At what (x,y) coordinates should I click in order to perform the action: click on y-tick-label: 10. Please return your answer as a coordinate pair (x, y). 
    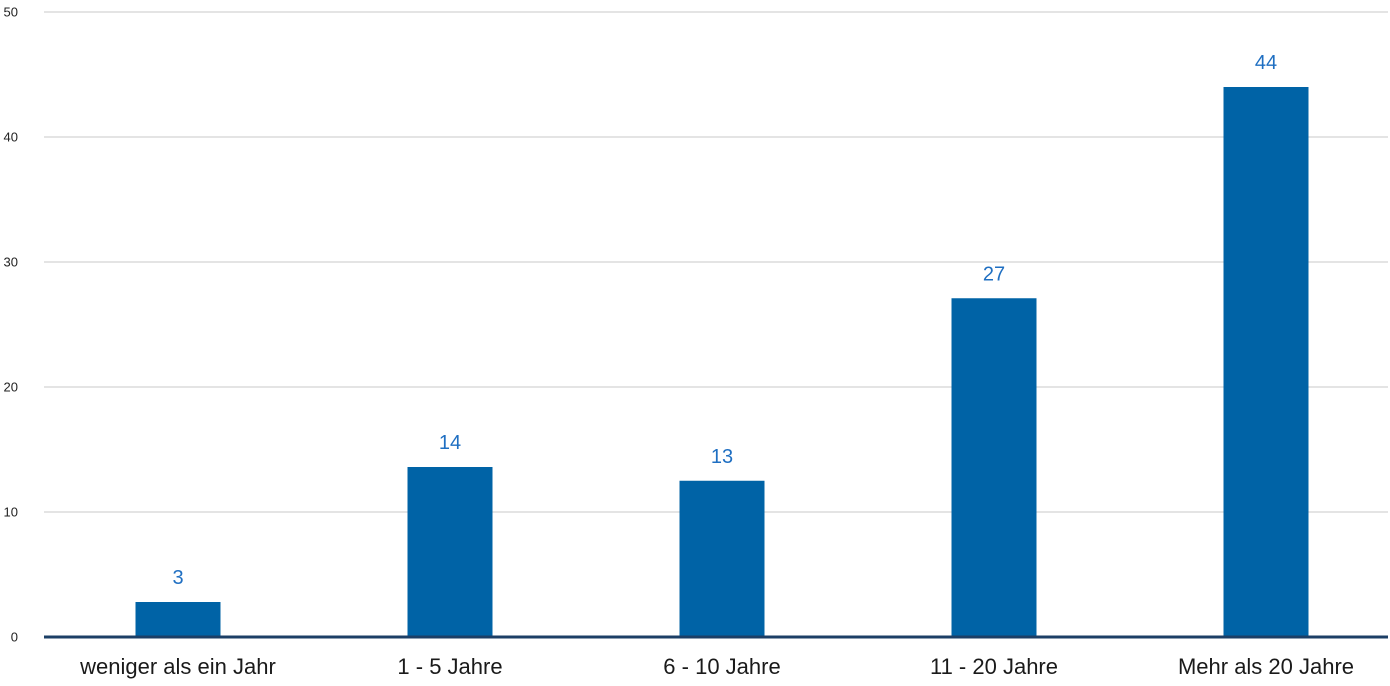
    Looking at the image, I should click on (11, 512).